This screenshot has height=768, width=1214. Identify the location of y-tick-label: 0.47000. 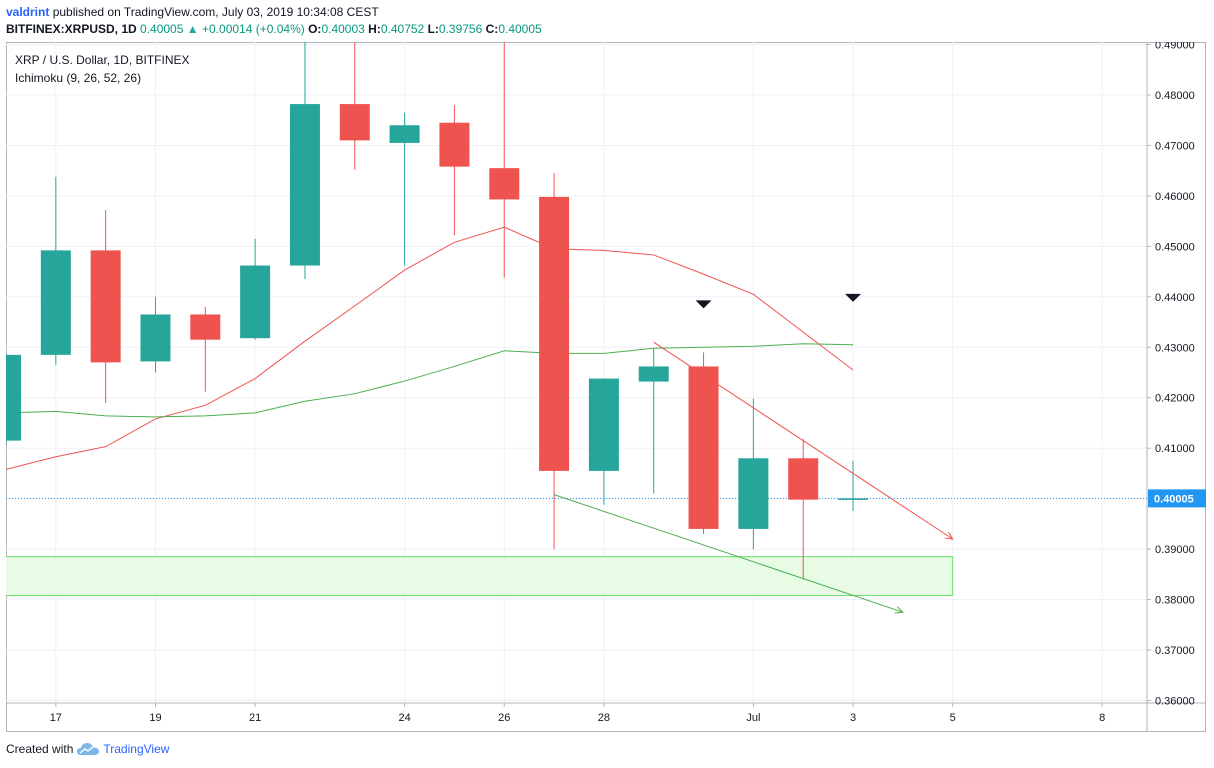
(1175, 146).